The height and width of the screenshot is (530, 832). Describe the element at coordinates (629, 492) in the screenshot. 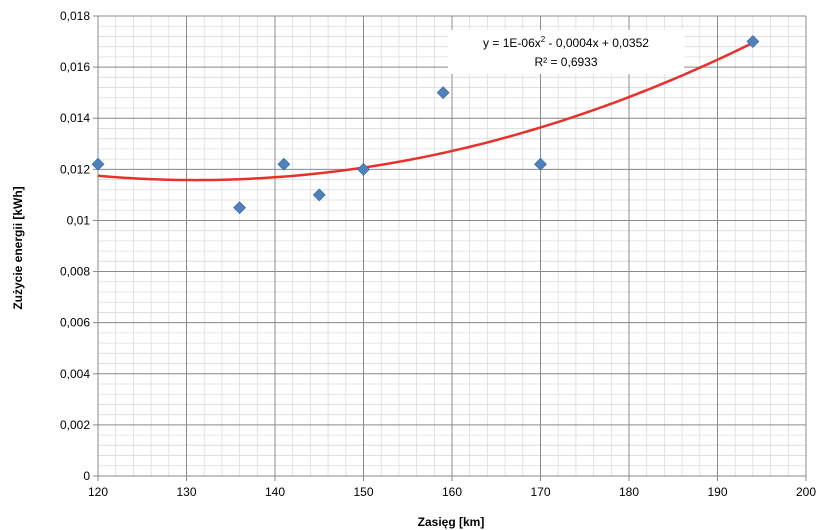

I see `x-tick-label: 180` at that location.